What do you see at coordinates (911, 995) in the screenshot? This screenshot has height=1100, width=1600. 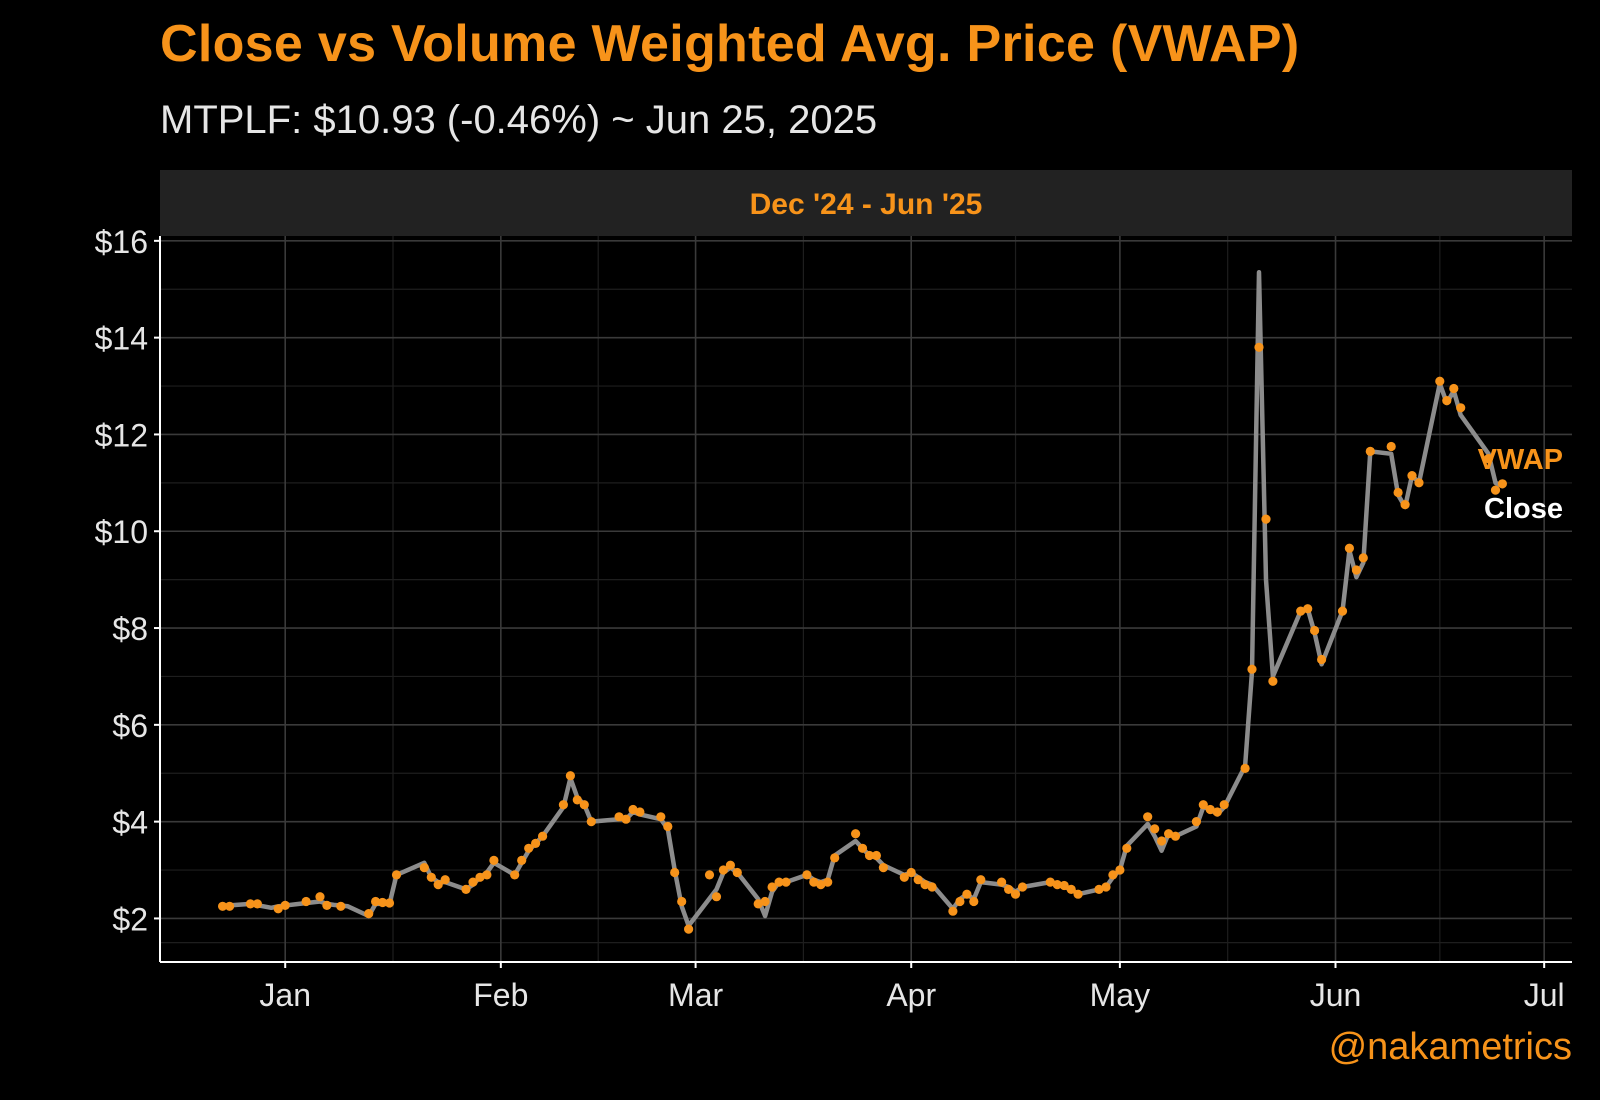 I see `x-axis-labels: Jan Feb Mar Apr May Jun Jul` at bounding box center [911, 995].